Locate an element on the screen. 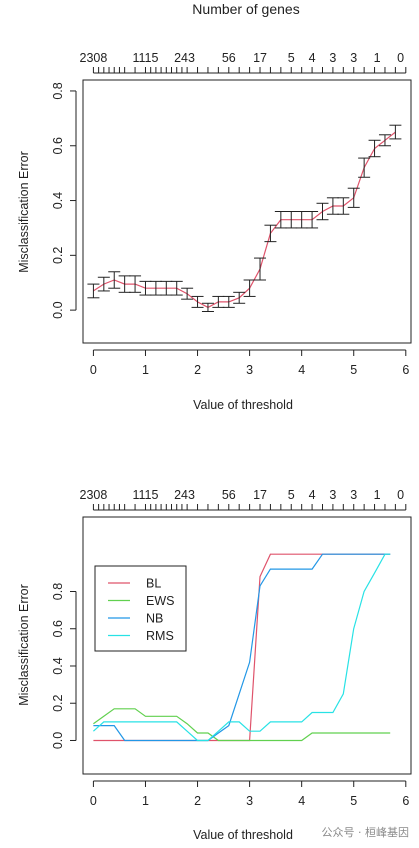 The height and width of the screenshot is (848, 419). legend: BL EWS NB RMS is located at coordinates (140, 608).